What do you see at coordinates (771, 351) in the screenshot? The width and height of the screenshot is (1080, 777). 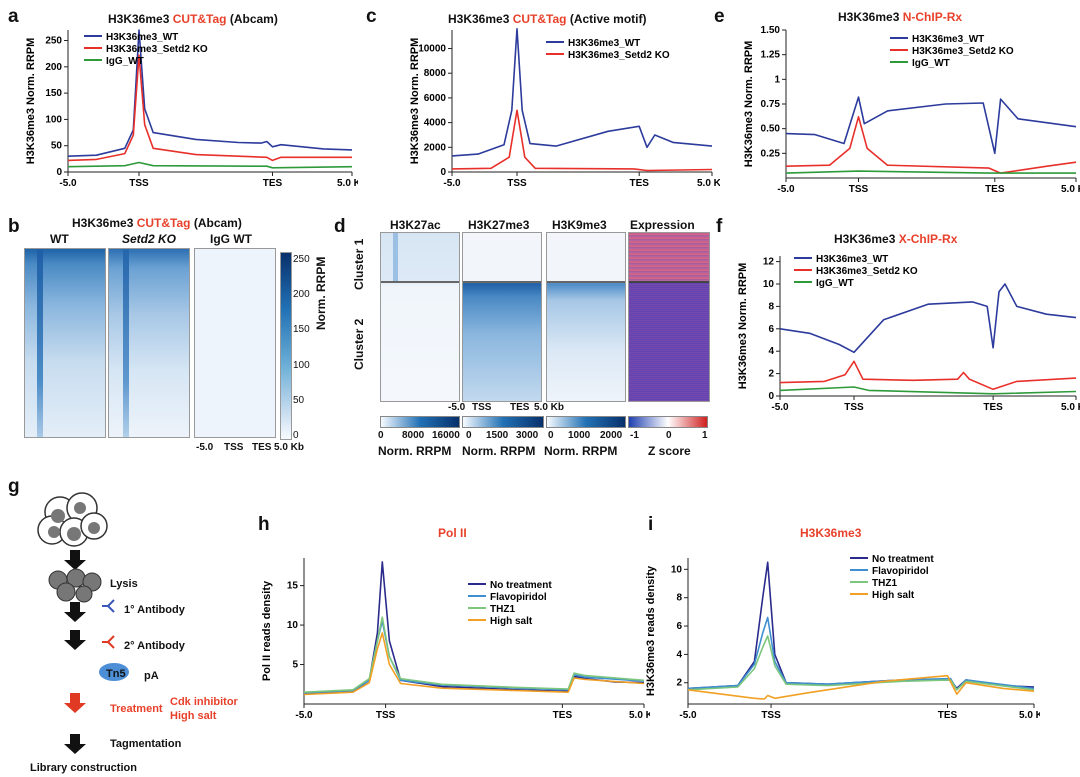 I see `y-tick-label: 4` at bounding box center [771, 351].